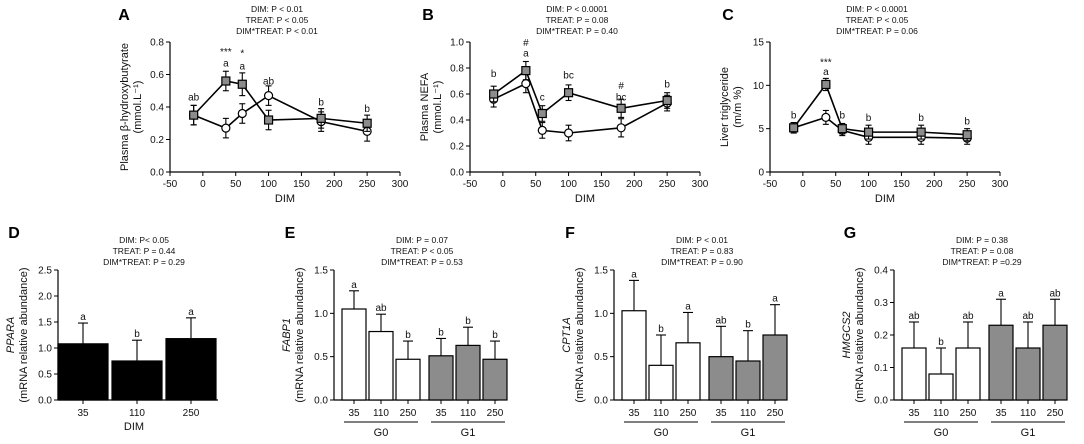 The height and width of the screenshot is (444, 1084). What do you see at coordinates (761, 173) in the screenshot?
I see `y-tick-label: 0` at bounding box center [761, 173].